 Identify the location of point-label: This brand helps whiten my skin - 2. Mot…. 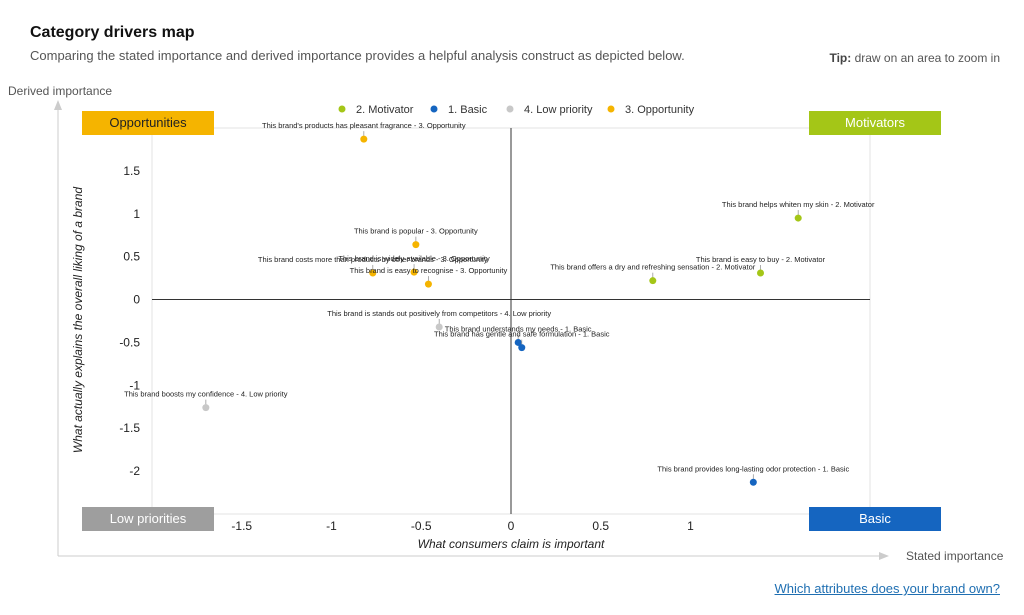
(798, 204).